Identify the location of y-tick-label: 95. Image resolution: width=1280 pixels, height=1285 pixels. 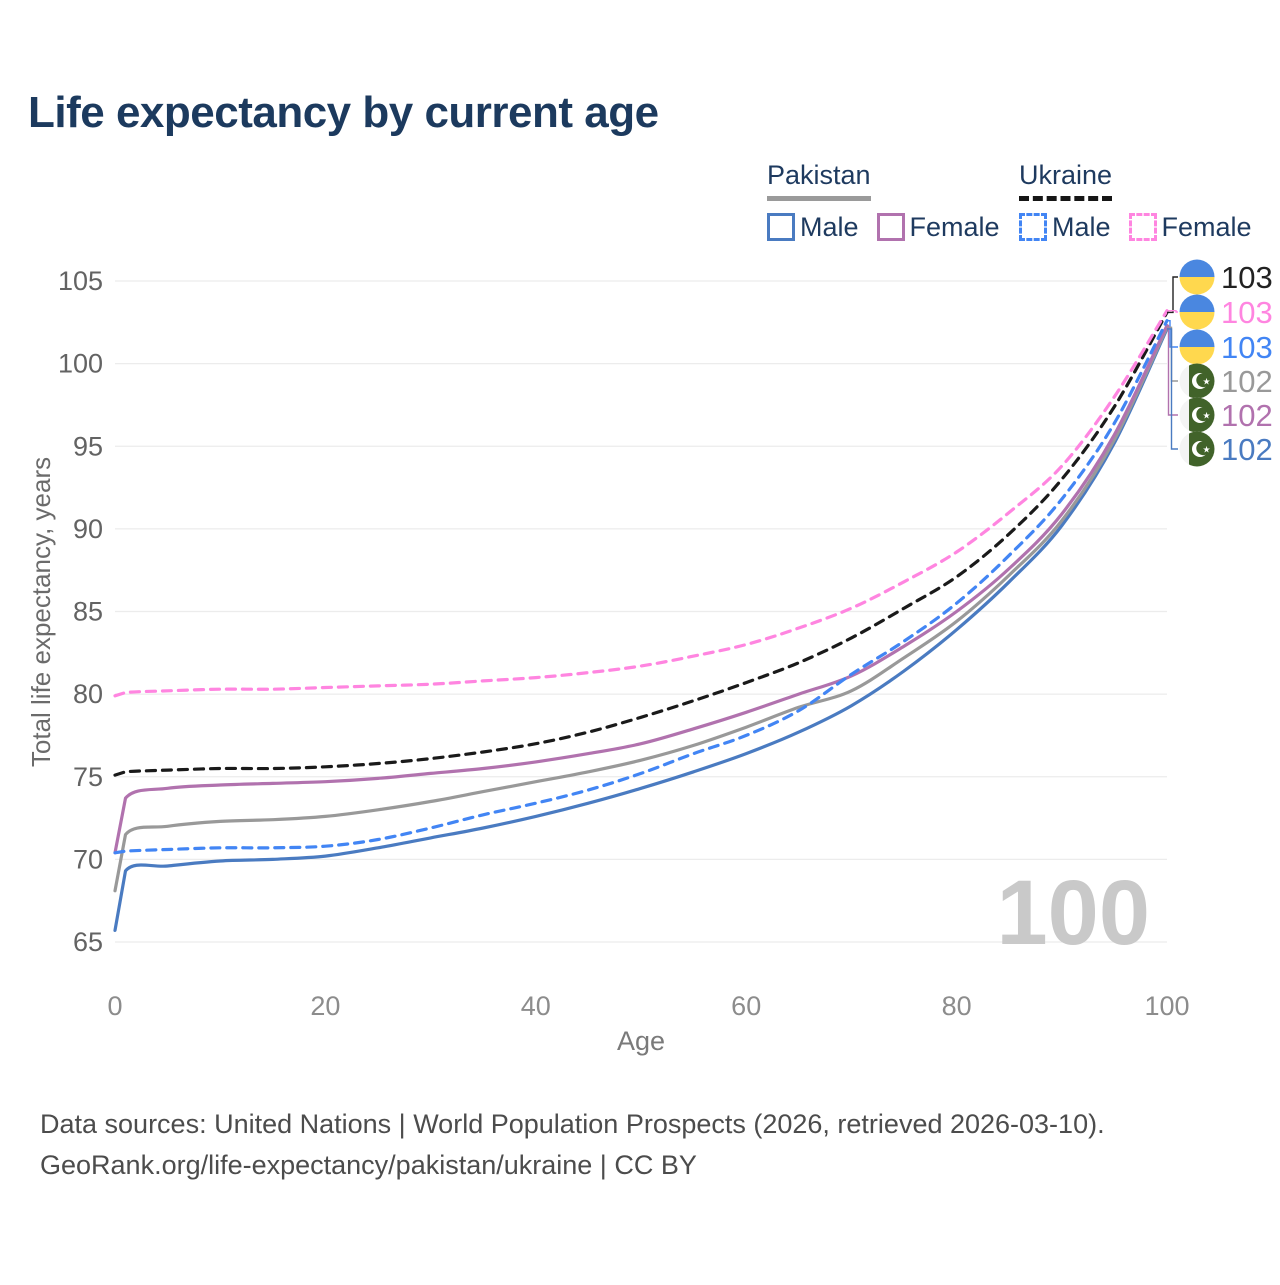
(88, 446).